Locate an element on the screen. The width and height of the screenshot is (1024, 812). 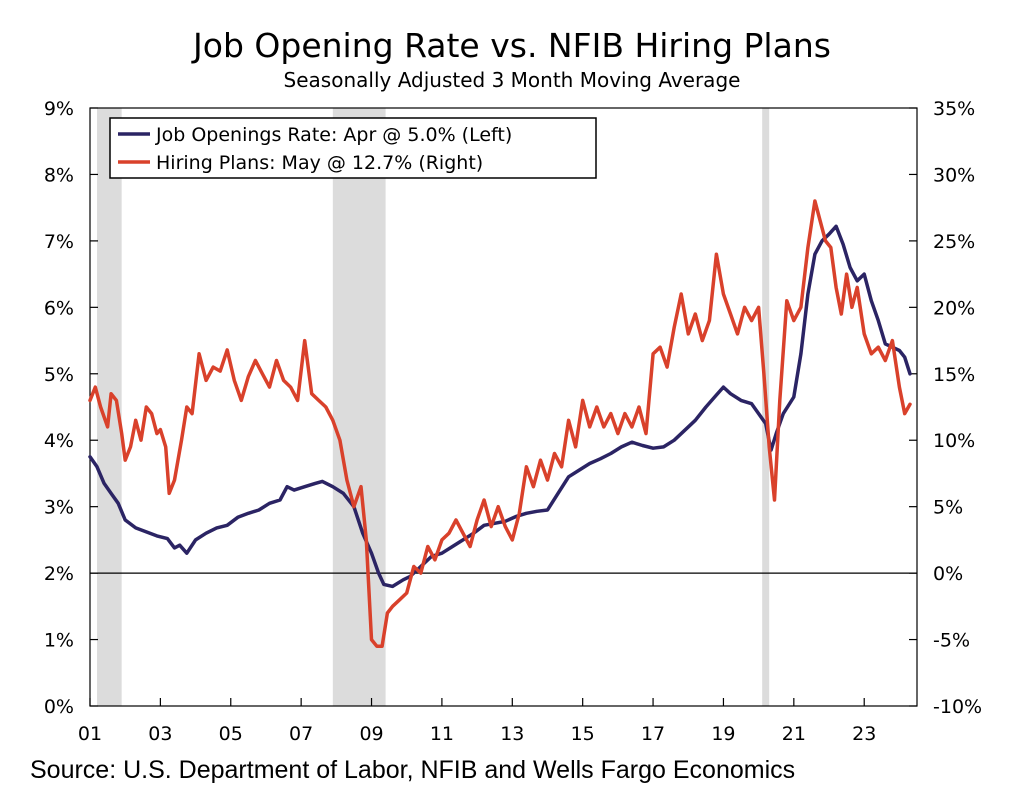
x-tick-label: 11 is located at coordinates (442, 734).